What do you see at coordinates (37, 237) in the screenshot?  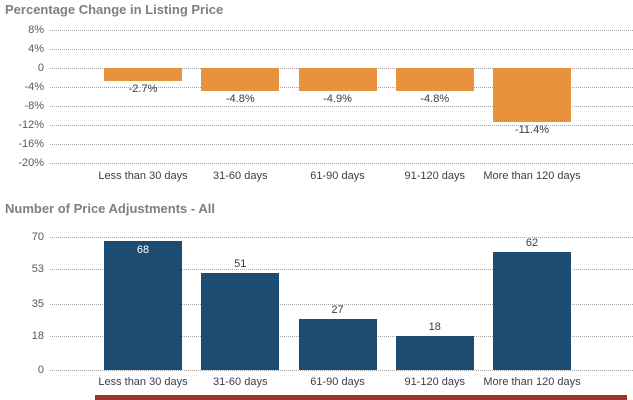 I see `y-axis-tick-label: 70` at bounding box center [37, 237].